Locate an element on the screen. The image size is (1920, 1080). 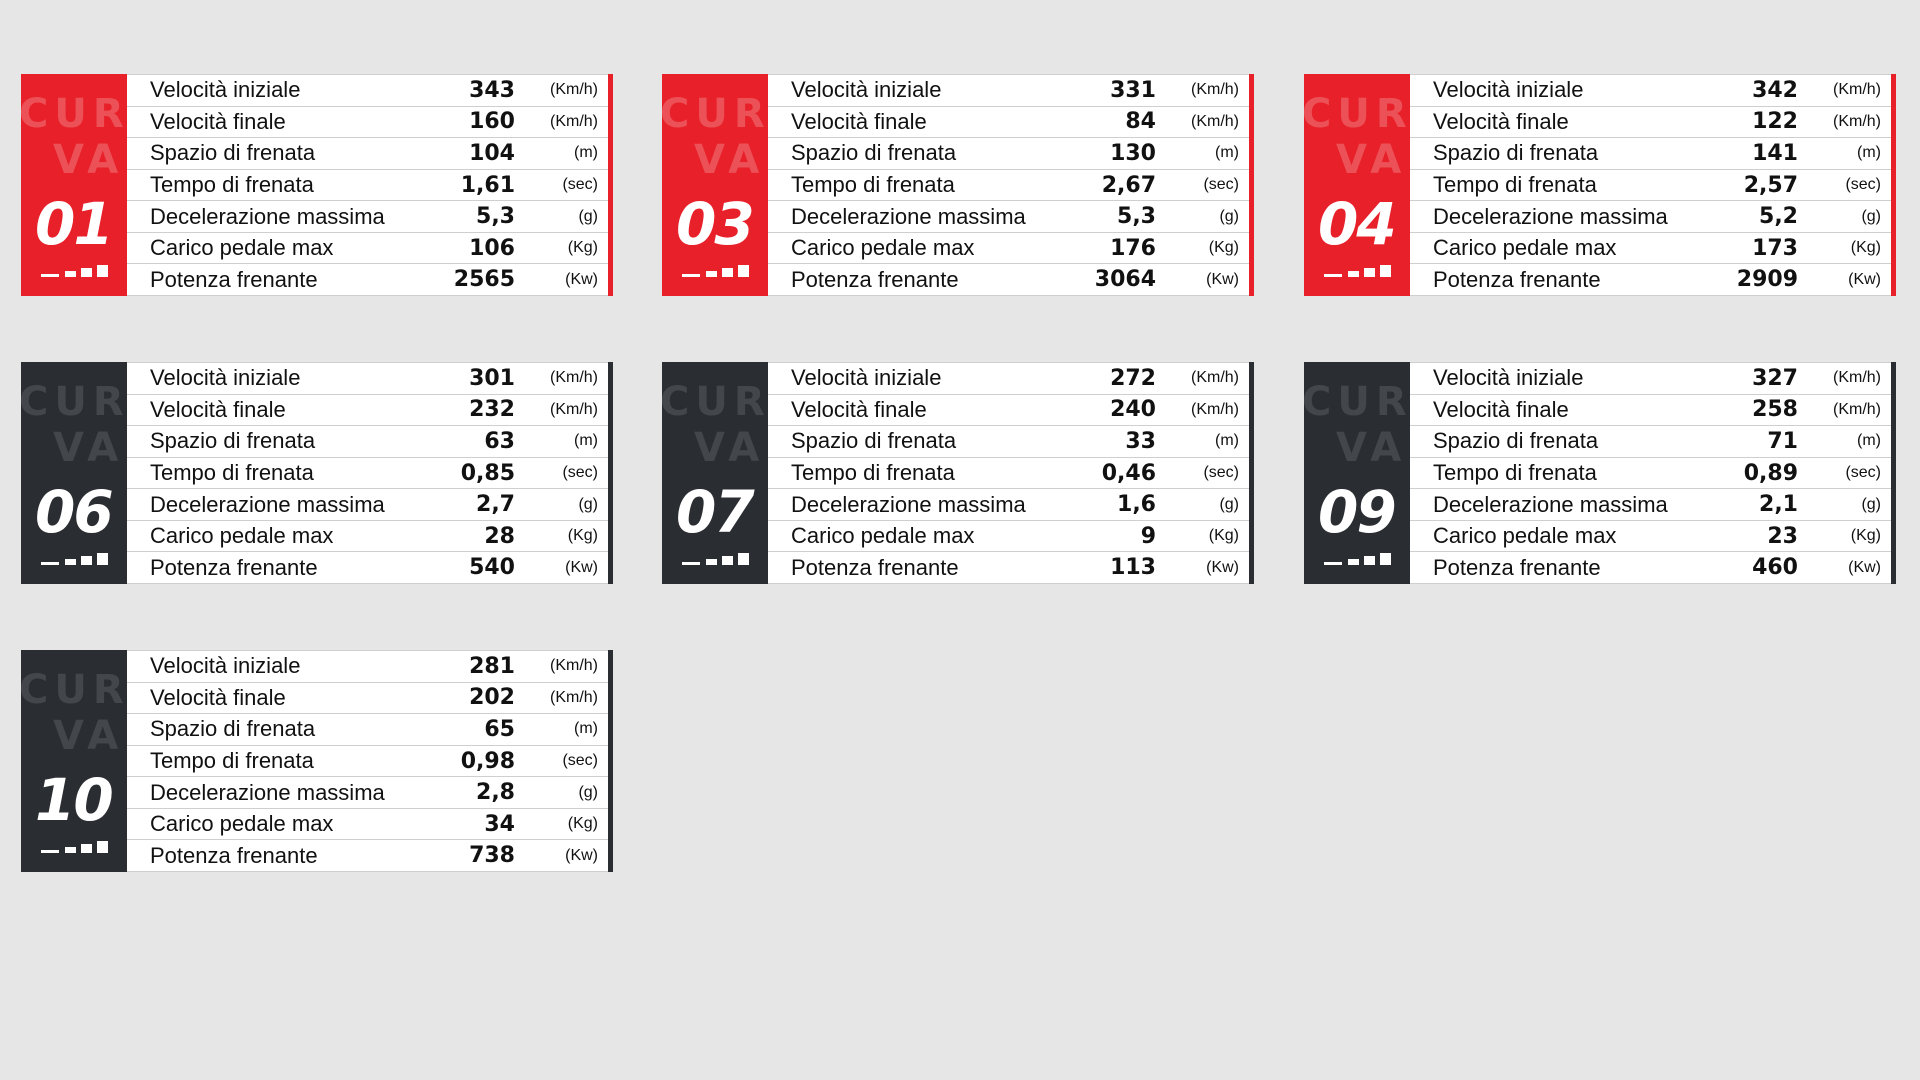
table-row: Carico pedale max 23 (Kg) is located at coordinates (1650, 537).